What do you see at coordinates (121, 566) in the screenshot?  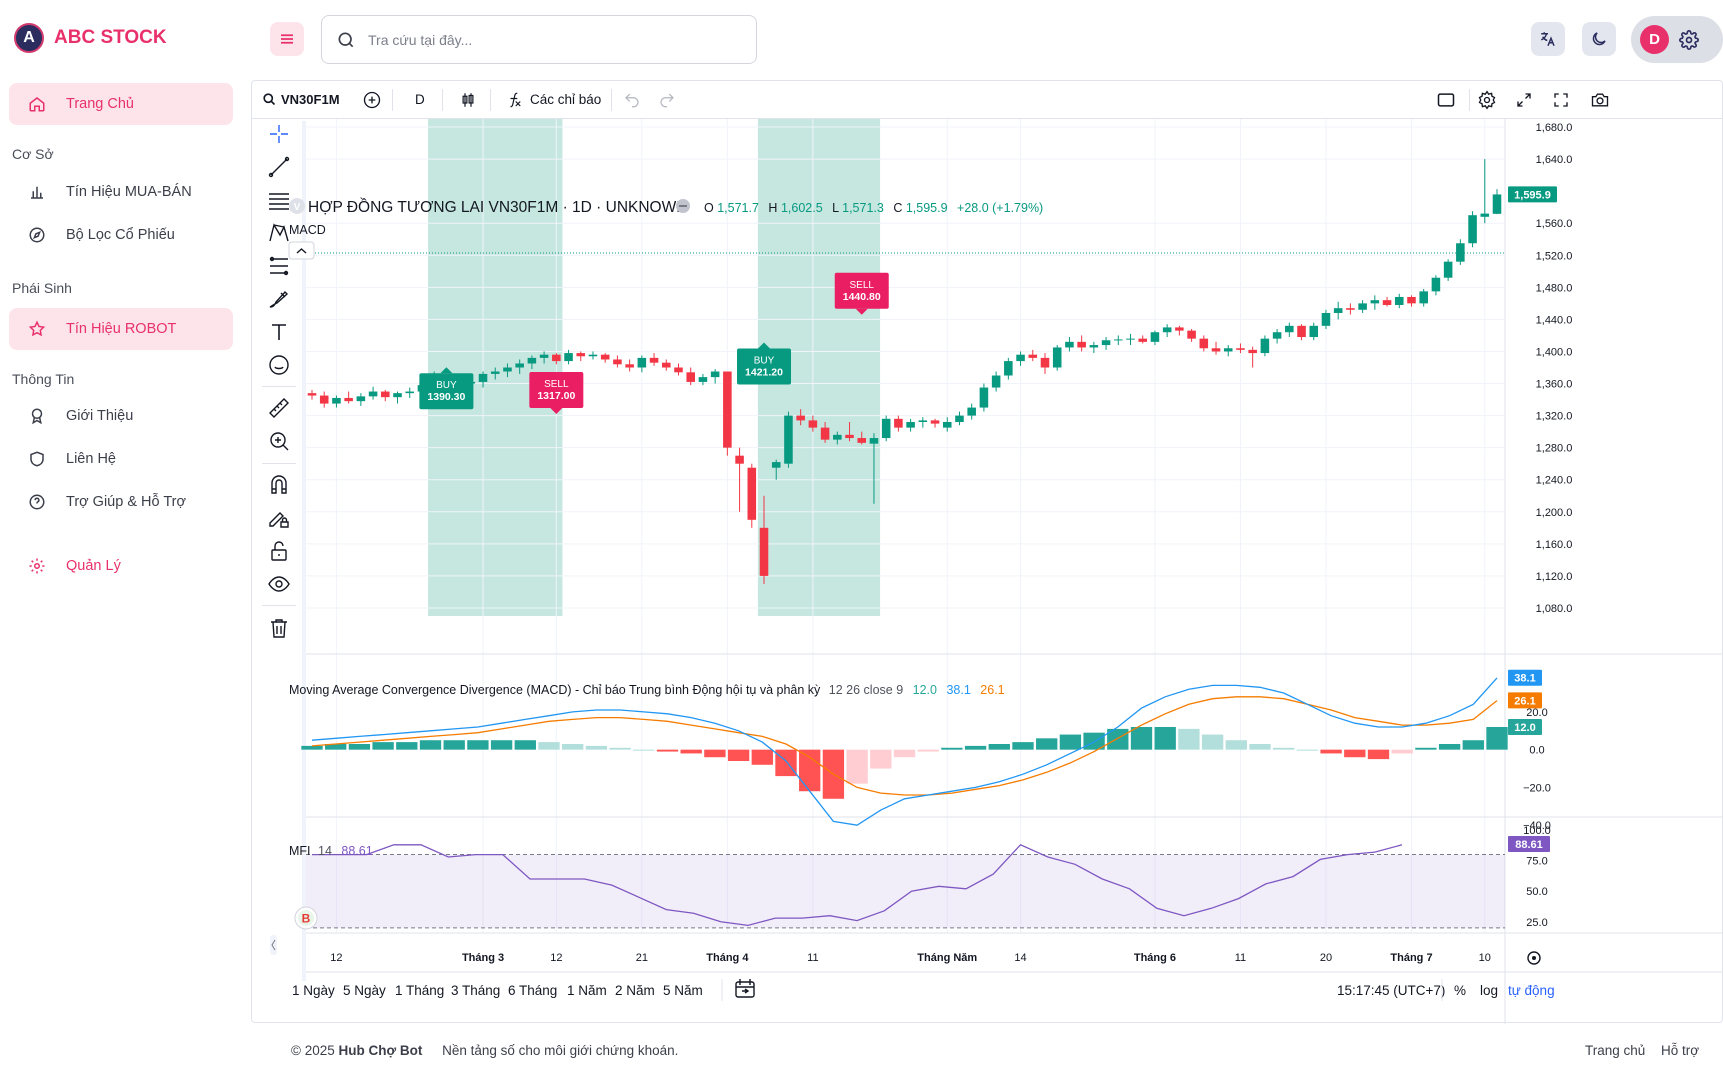 I see `sidebar-item-admin: Quản Lý` at bounding box center [121, 566].